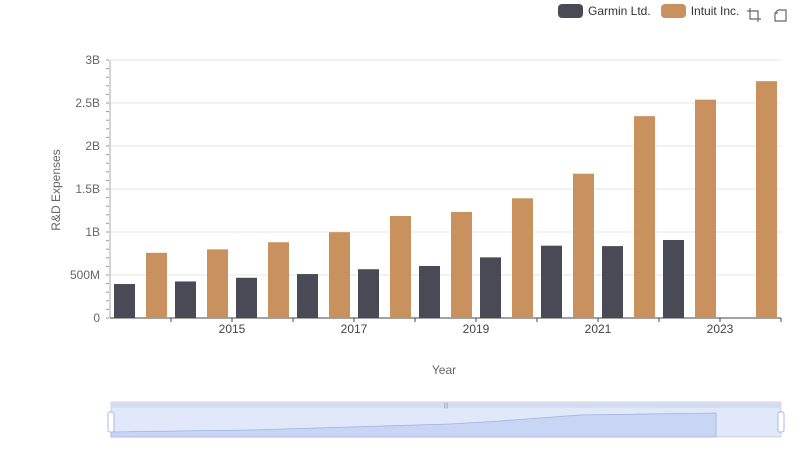 This screenshot has height=461, width=800. I want to click on legend-label-intuit: Intuit Inc., so click(715, 11).